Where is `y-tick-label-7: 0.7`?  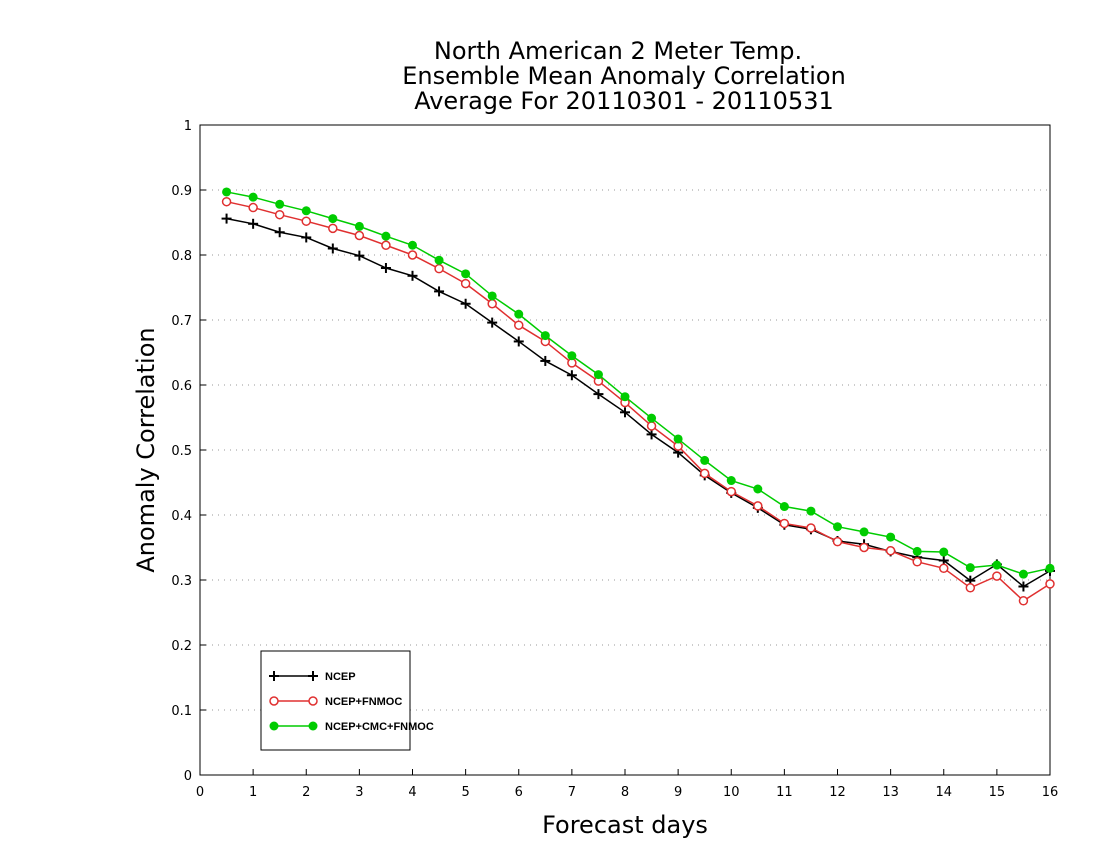
y-tick-label-7: 0.7 is located at coordinates (181, 321).